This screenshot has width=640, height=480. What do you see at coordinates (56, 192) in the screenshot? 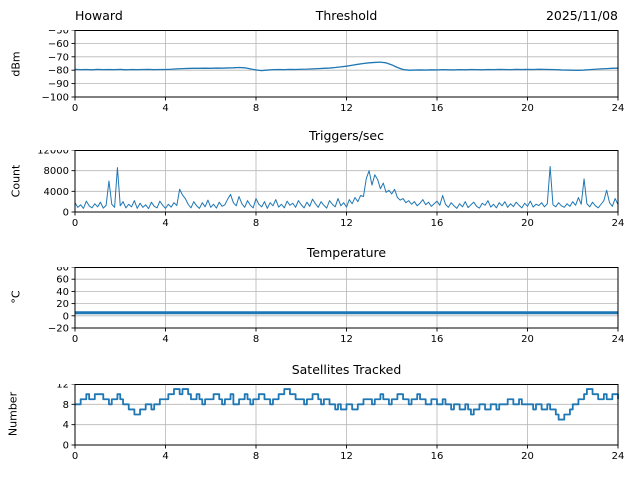
I see `y-tick-label: 4000` at bounding box center [56, 192].